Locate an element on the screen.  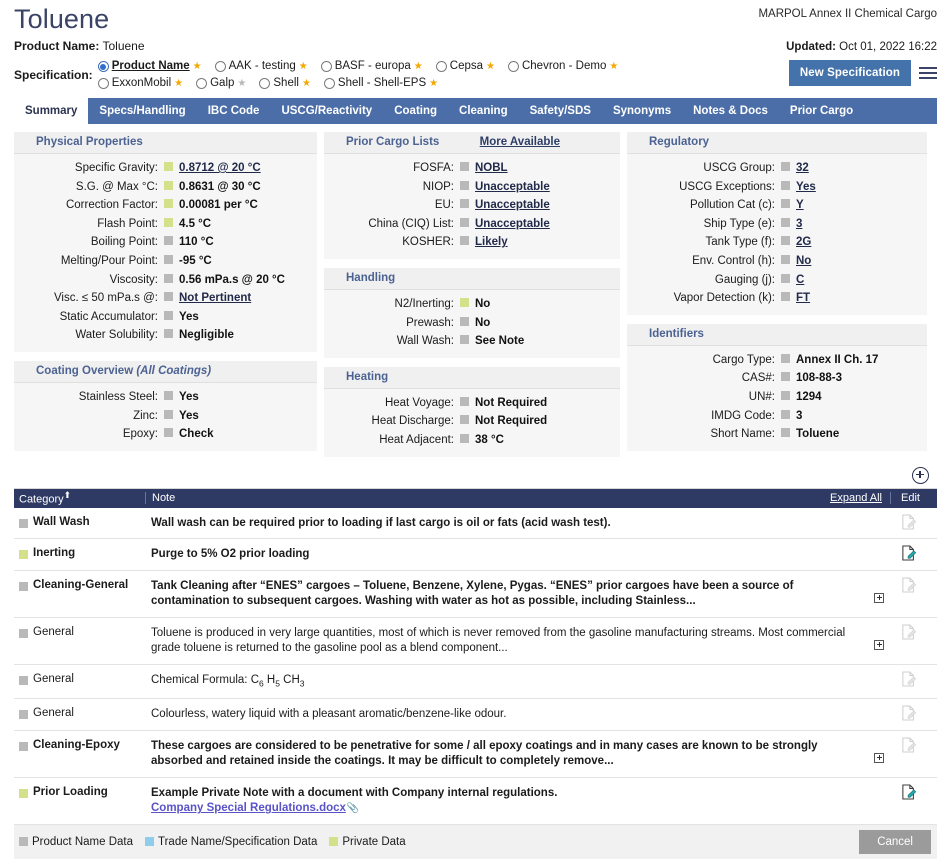
property-row: EU: Unacceptable is located at coordinates (472, 205).